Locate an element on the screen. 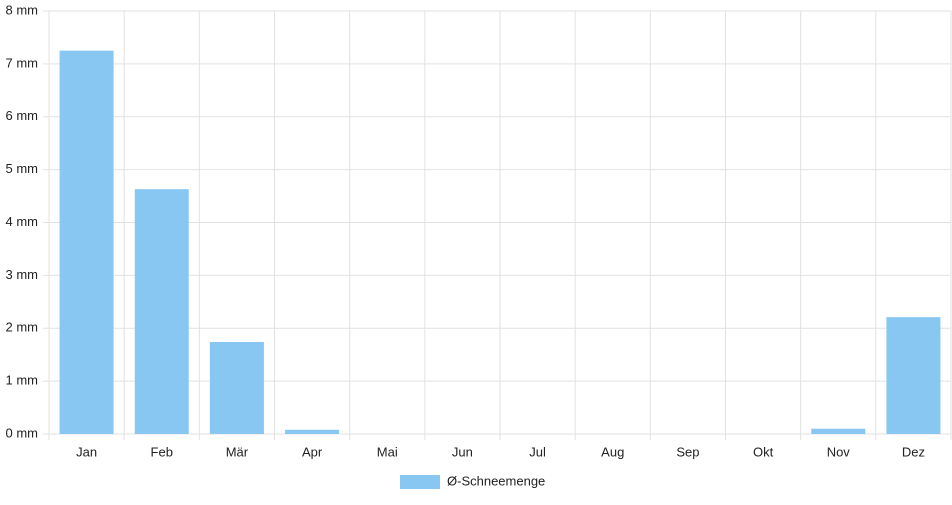 This screenshot has height=505, width=952. y-tick-label: 1 mm is located at coordinates (22, 380).